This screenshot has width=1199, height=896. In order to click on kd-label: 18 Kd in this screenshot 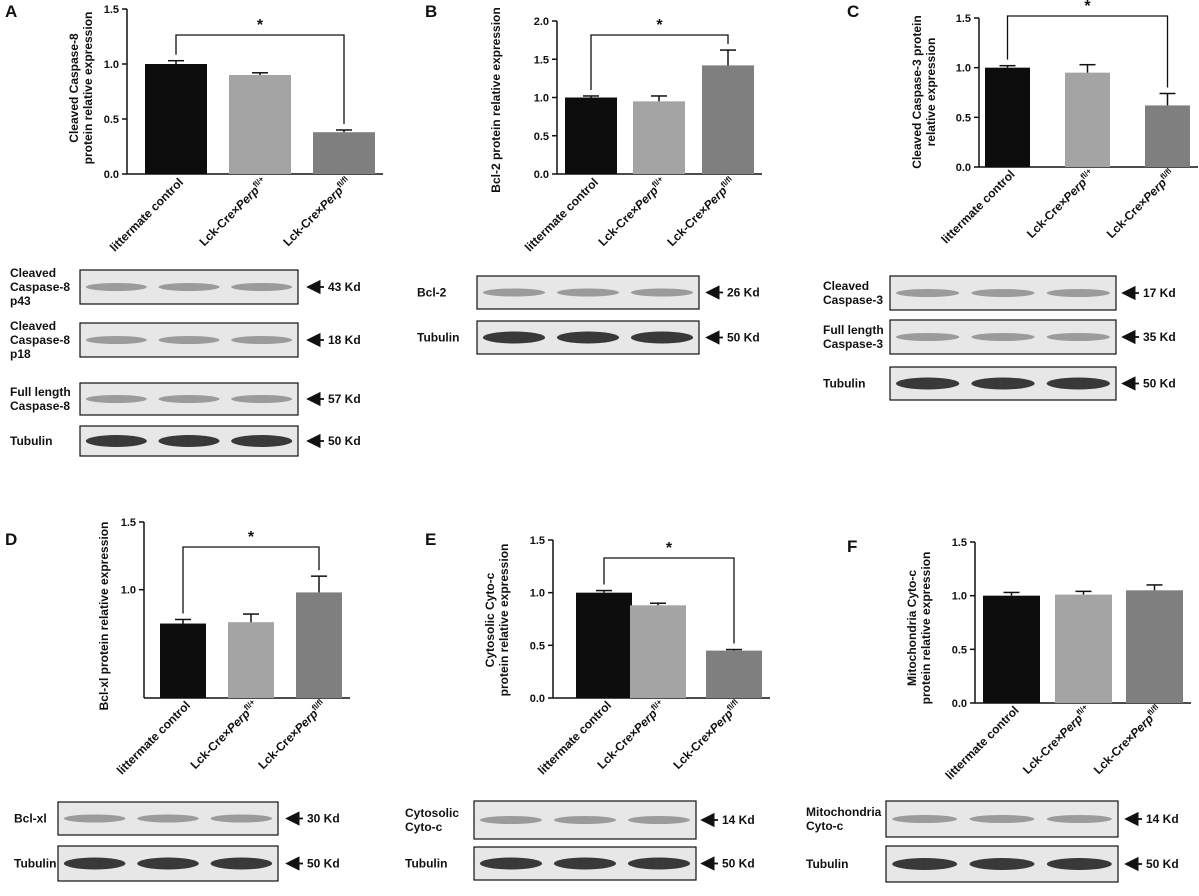, I will do `click(344, 340)`.